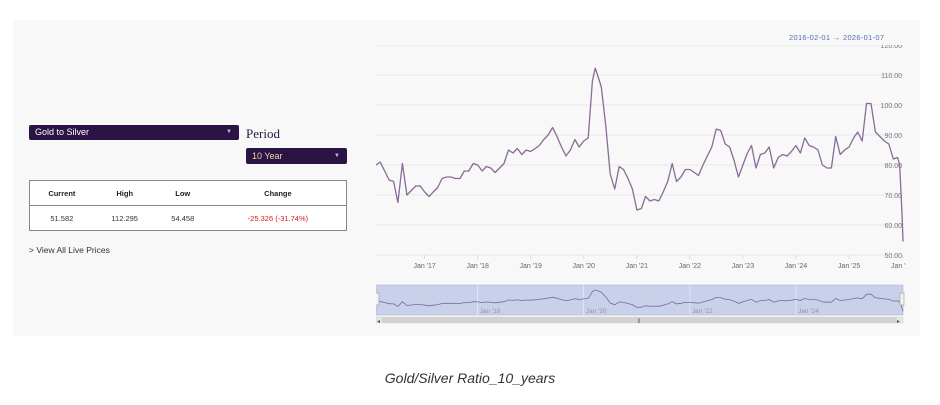 Image resolution: width=940 pixels, height=405 pixels. I want to click on scroll-left-icon: ◂, so click(378, 322).